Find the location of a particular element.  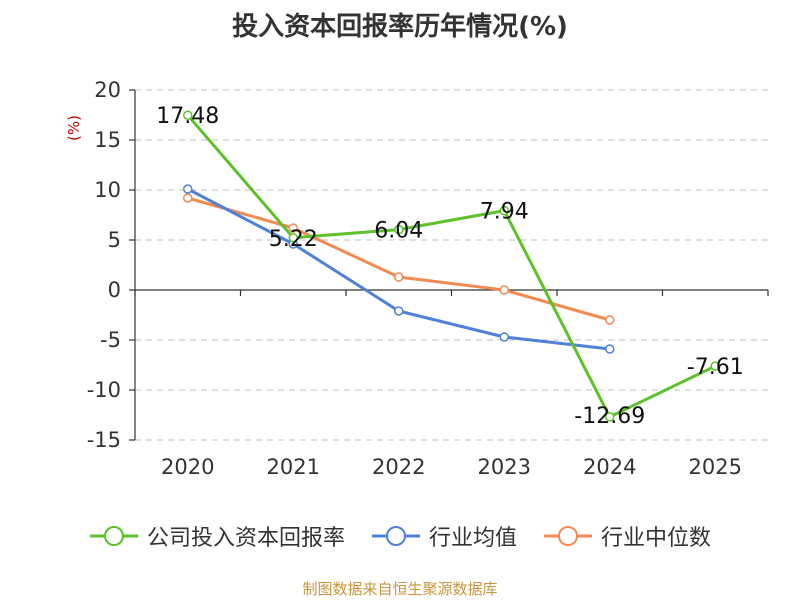

data-label: -12.69 is located at coordinates (609, 416).